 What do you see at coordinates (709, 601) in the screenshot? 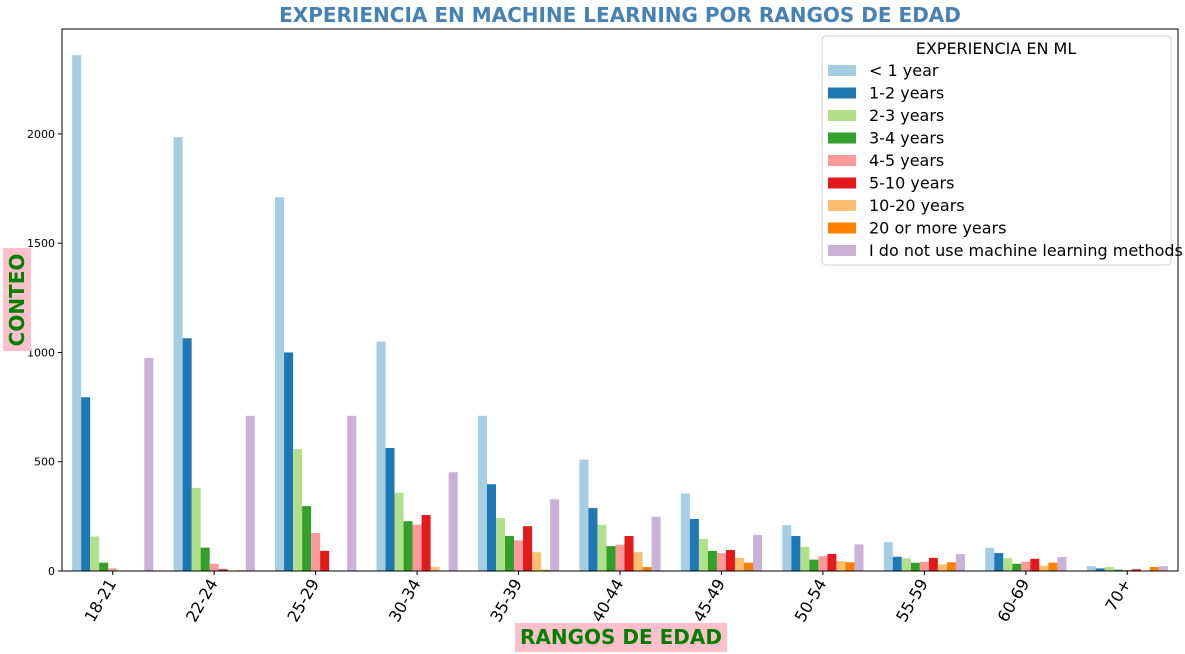
I see `x-tick-label: 45-49` at bounding box center [709, 601].